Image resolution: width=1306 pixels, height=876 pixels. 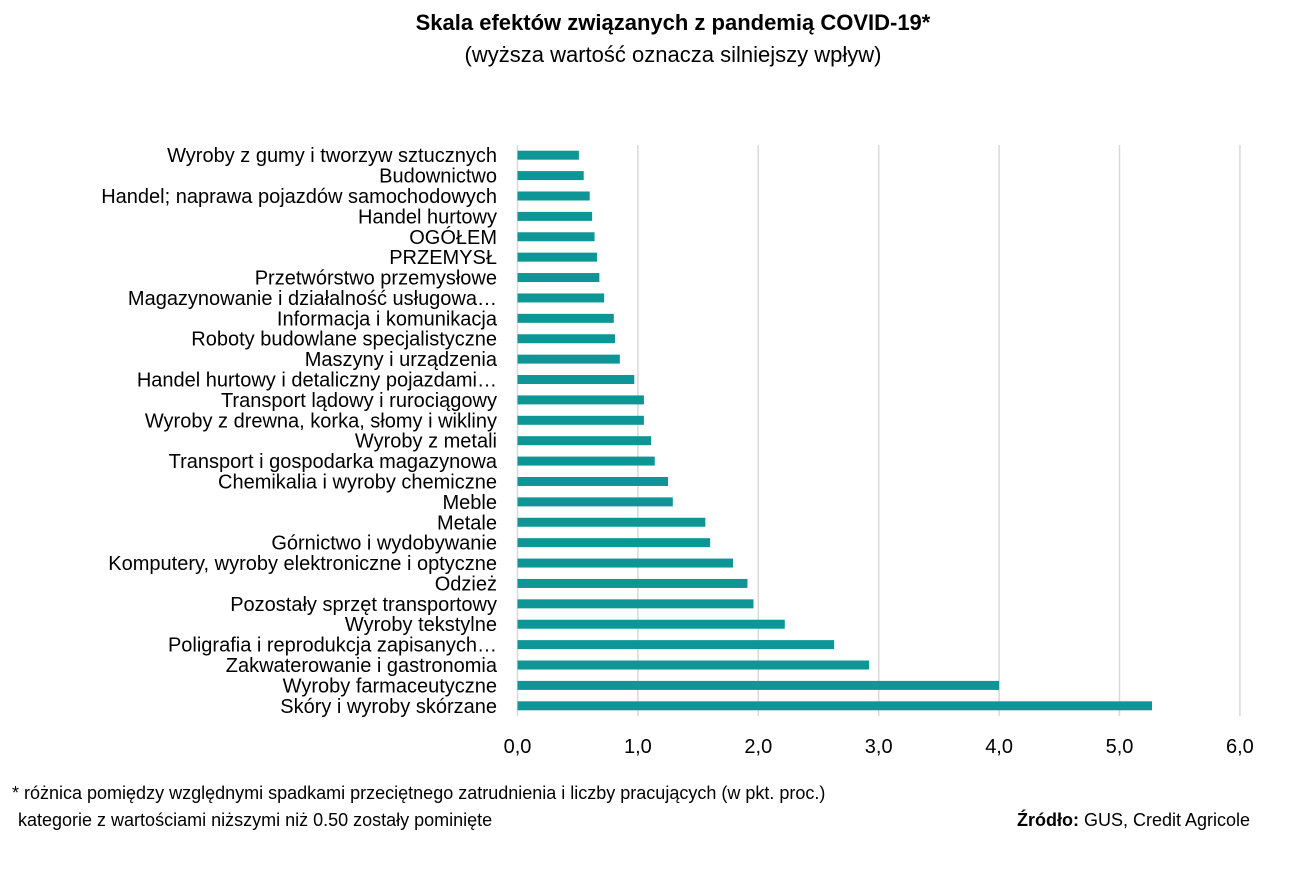 What do you see at coordinates (426, 442) in the screenshot?
I see `category-label: Wyroby z metali` at bounding box center [426, 442].